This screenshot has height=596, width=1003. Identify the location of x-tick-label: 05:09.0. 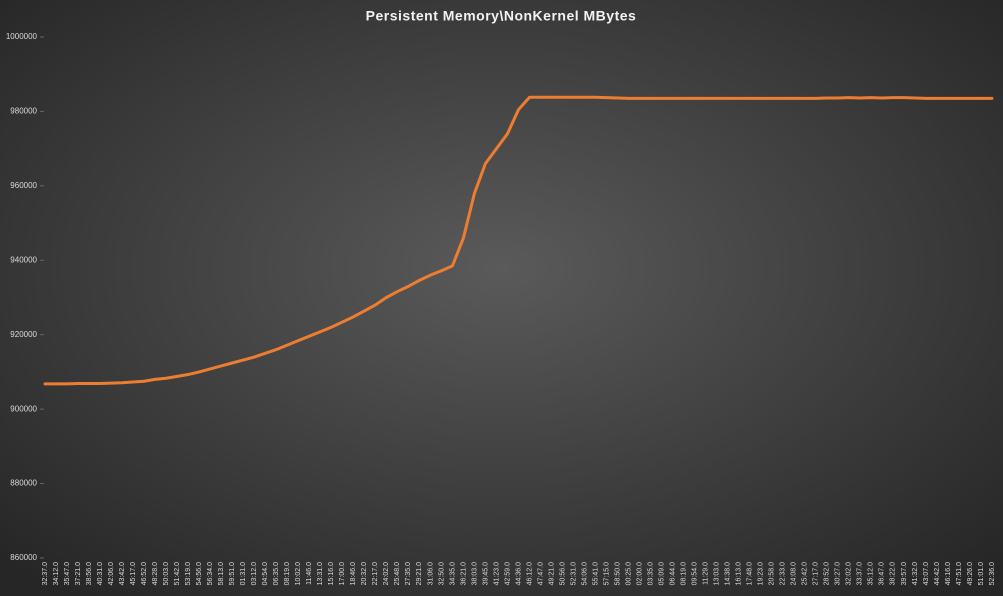
(661, 573).